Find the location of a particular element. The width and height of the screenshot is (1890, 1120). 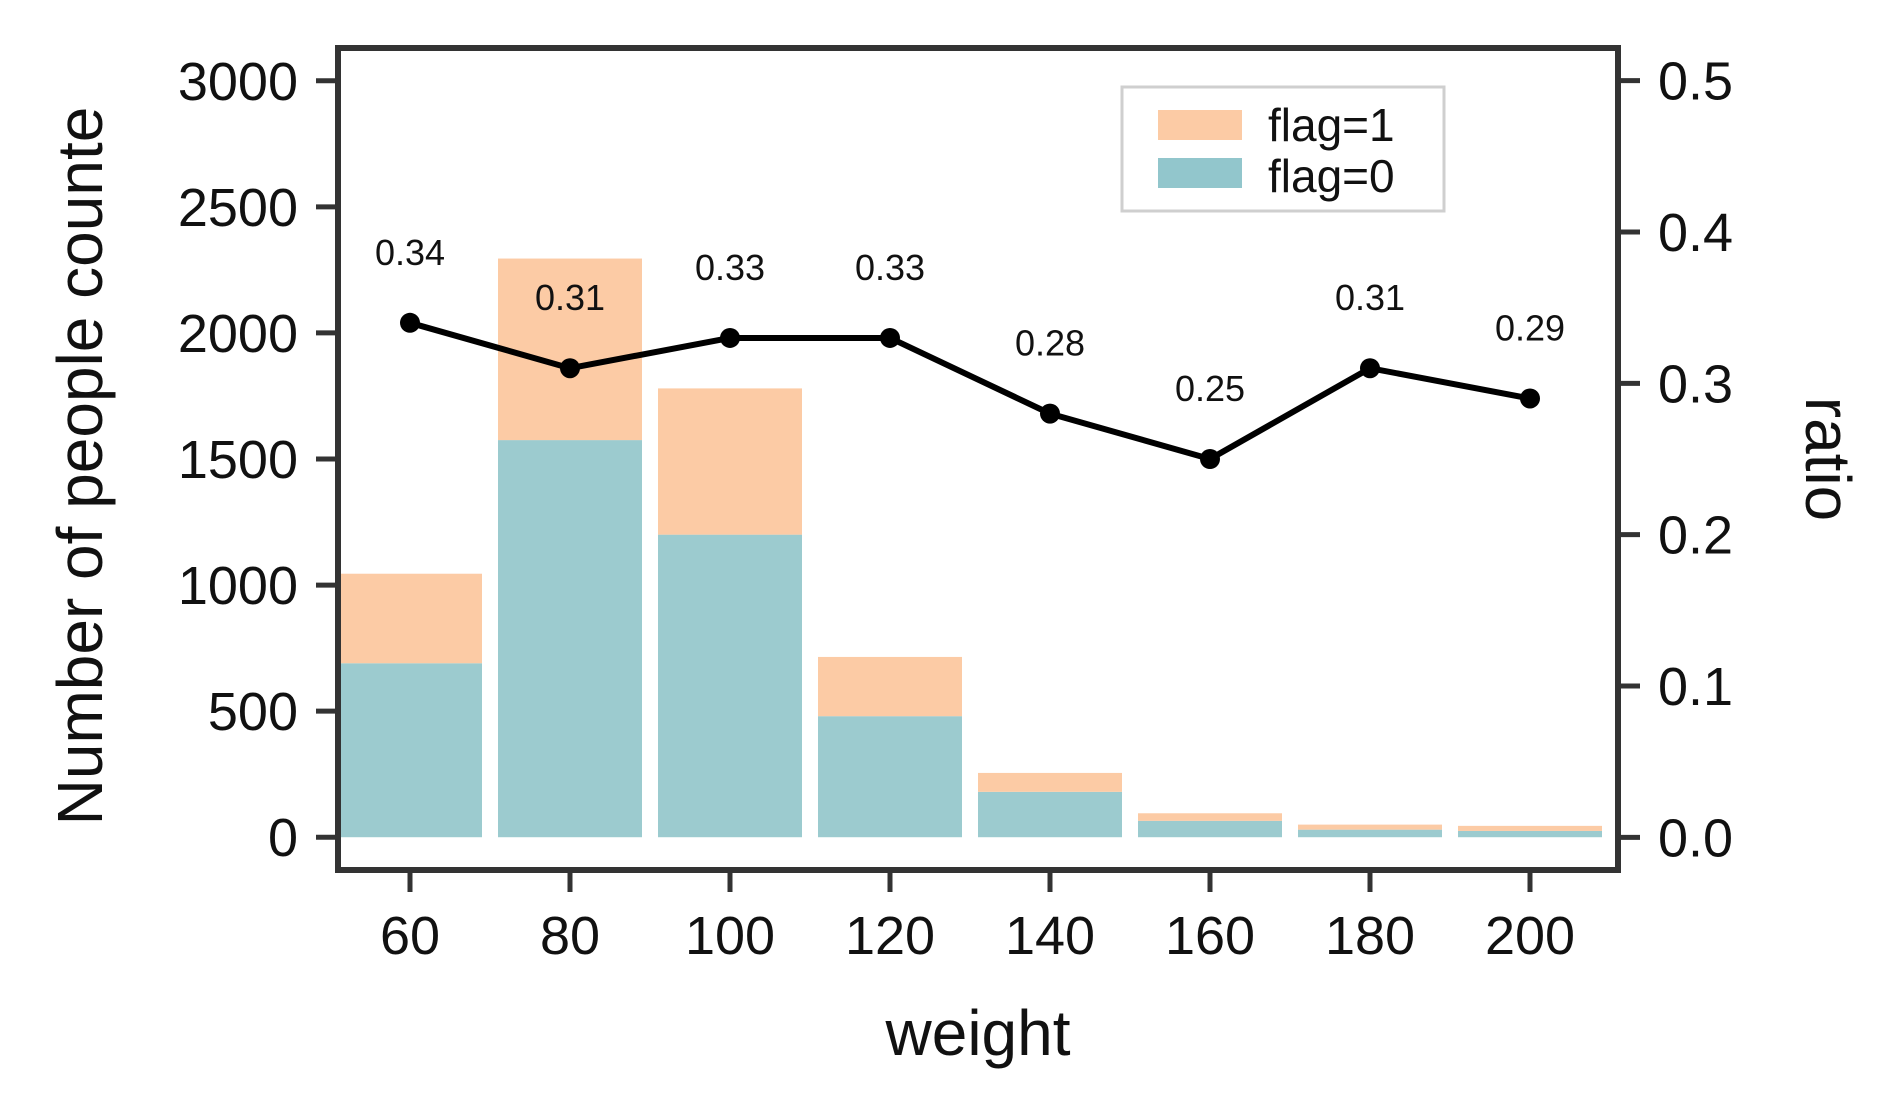

y-tick-label-2500: 2500 is located at coordinates (238, 208).